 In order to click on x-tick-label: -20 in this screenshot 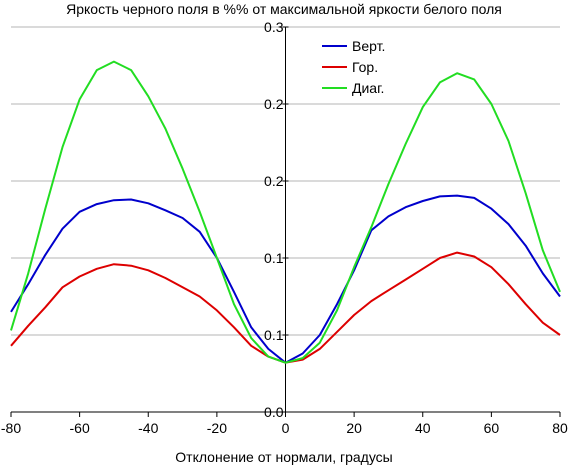, I will do `click(217, 428)`.